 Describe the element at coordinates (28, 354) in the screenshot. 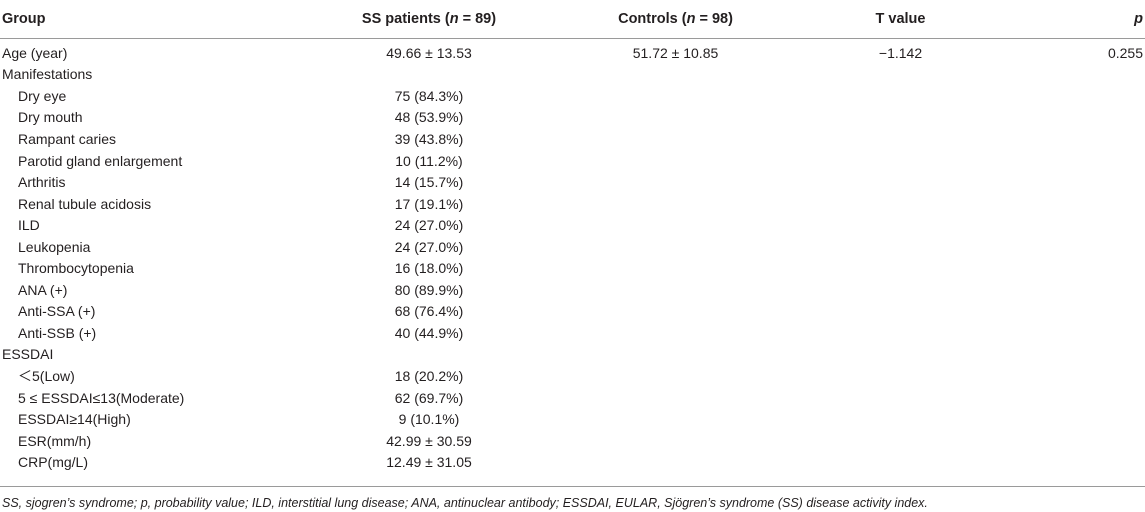

I see `row-label: ESSDAI` at that location.